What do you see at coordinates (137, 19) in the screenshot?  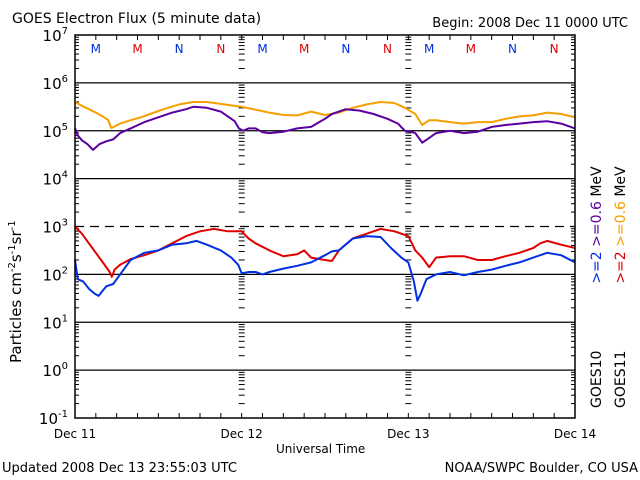 I see `chart-title: GOES Electron Flux (5 minute data)` at bounding box center [137, 19].